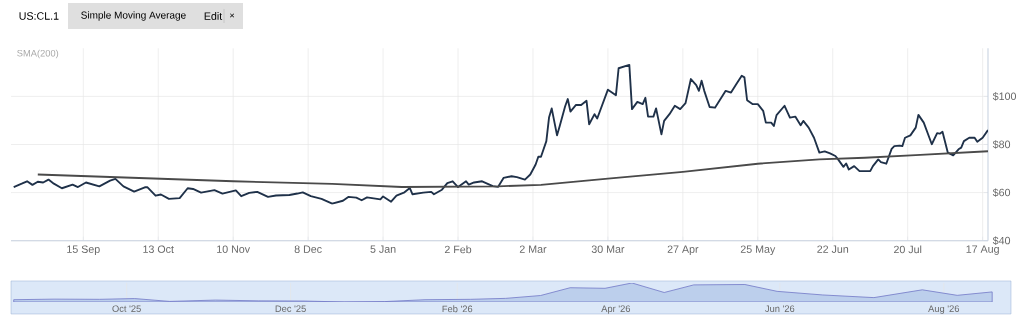 Image resolution: width=1024 pixels, height=328 pixels. What do you see at coordinates (383, 249) in the screenshot?
I see `x-tick-label: 5 Jan` at bounding box center [383, 249].